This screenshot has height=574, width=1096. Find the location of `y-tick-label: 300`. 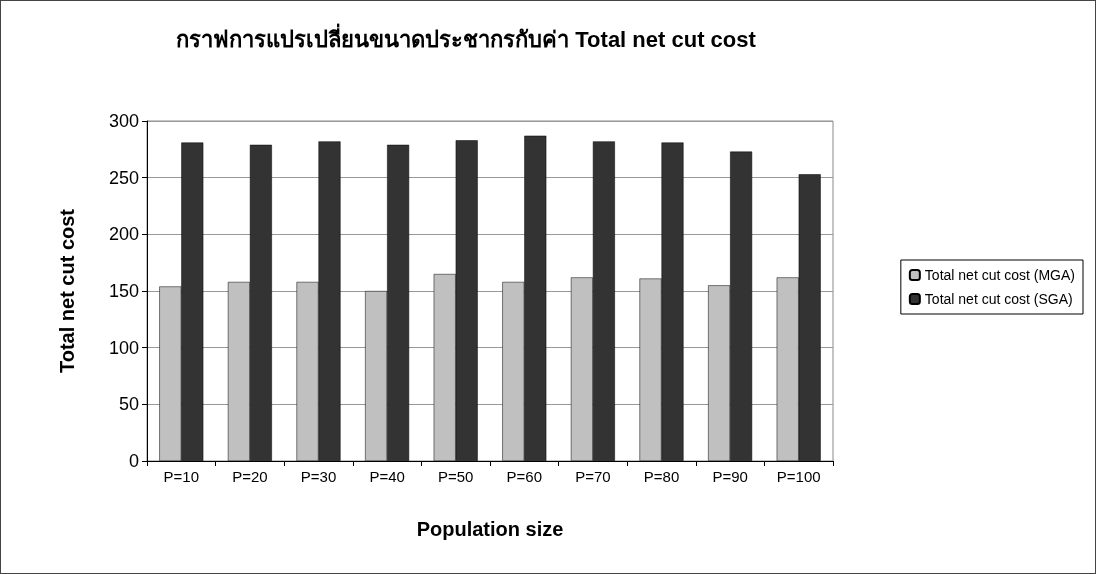

y-tick-label: 300 is located at coordinates (123, 121).